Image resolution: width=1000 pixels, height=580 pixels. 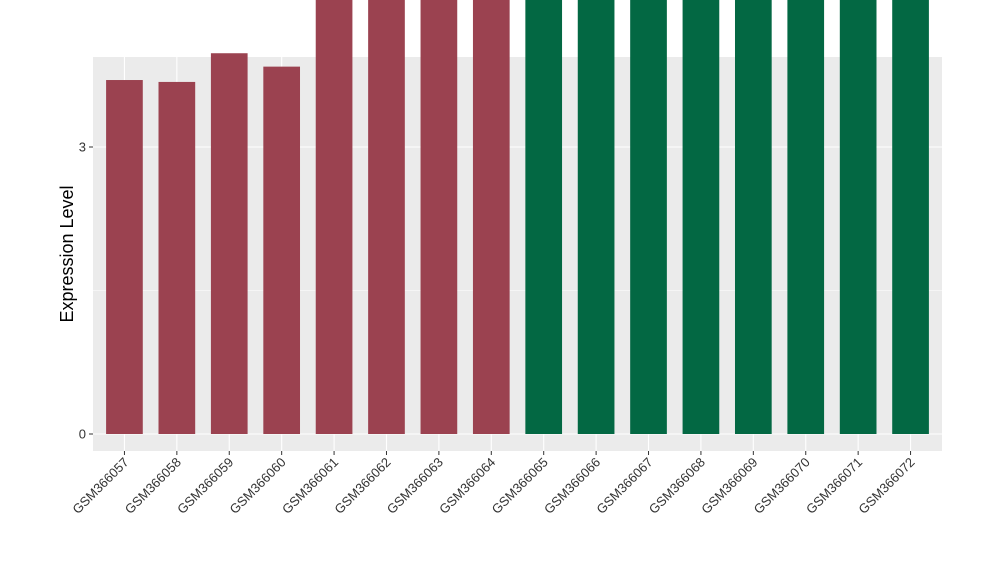 I want to click on bar-GSM366060, so click(x=282, y=250).